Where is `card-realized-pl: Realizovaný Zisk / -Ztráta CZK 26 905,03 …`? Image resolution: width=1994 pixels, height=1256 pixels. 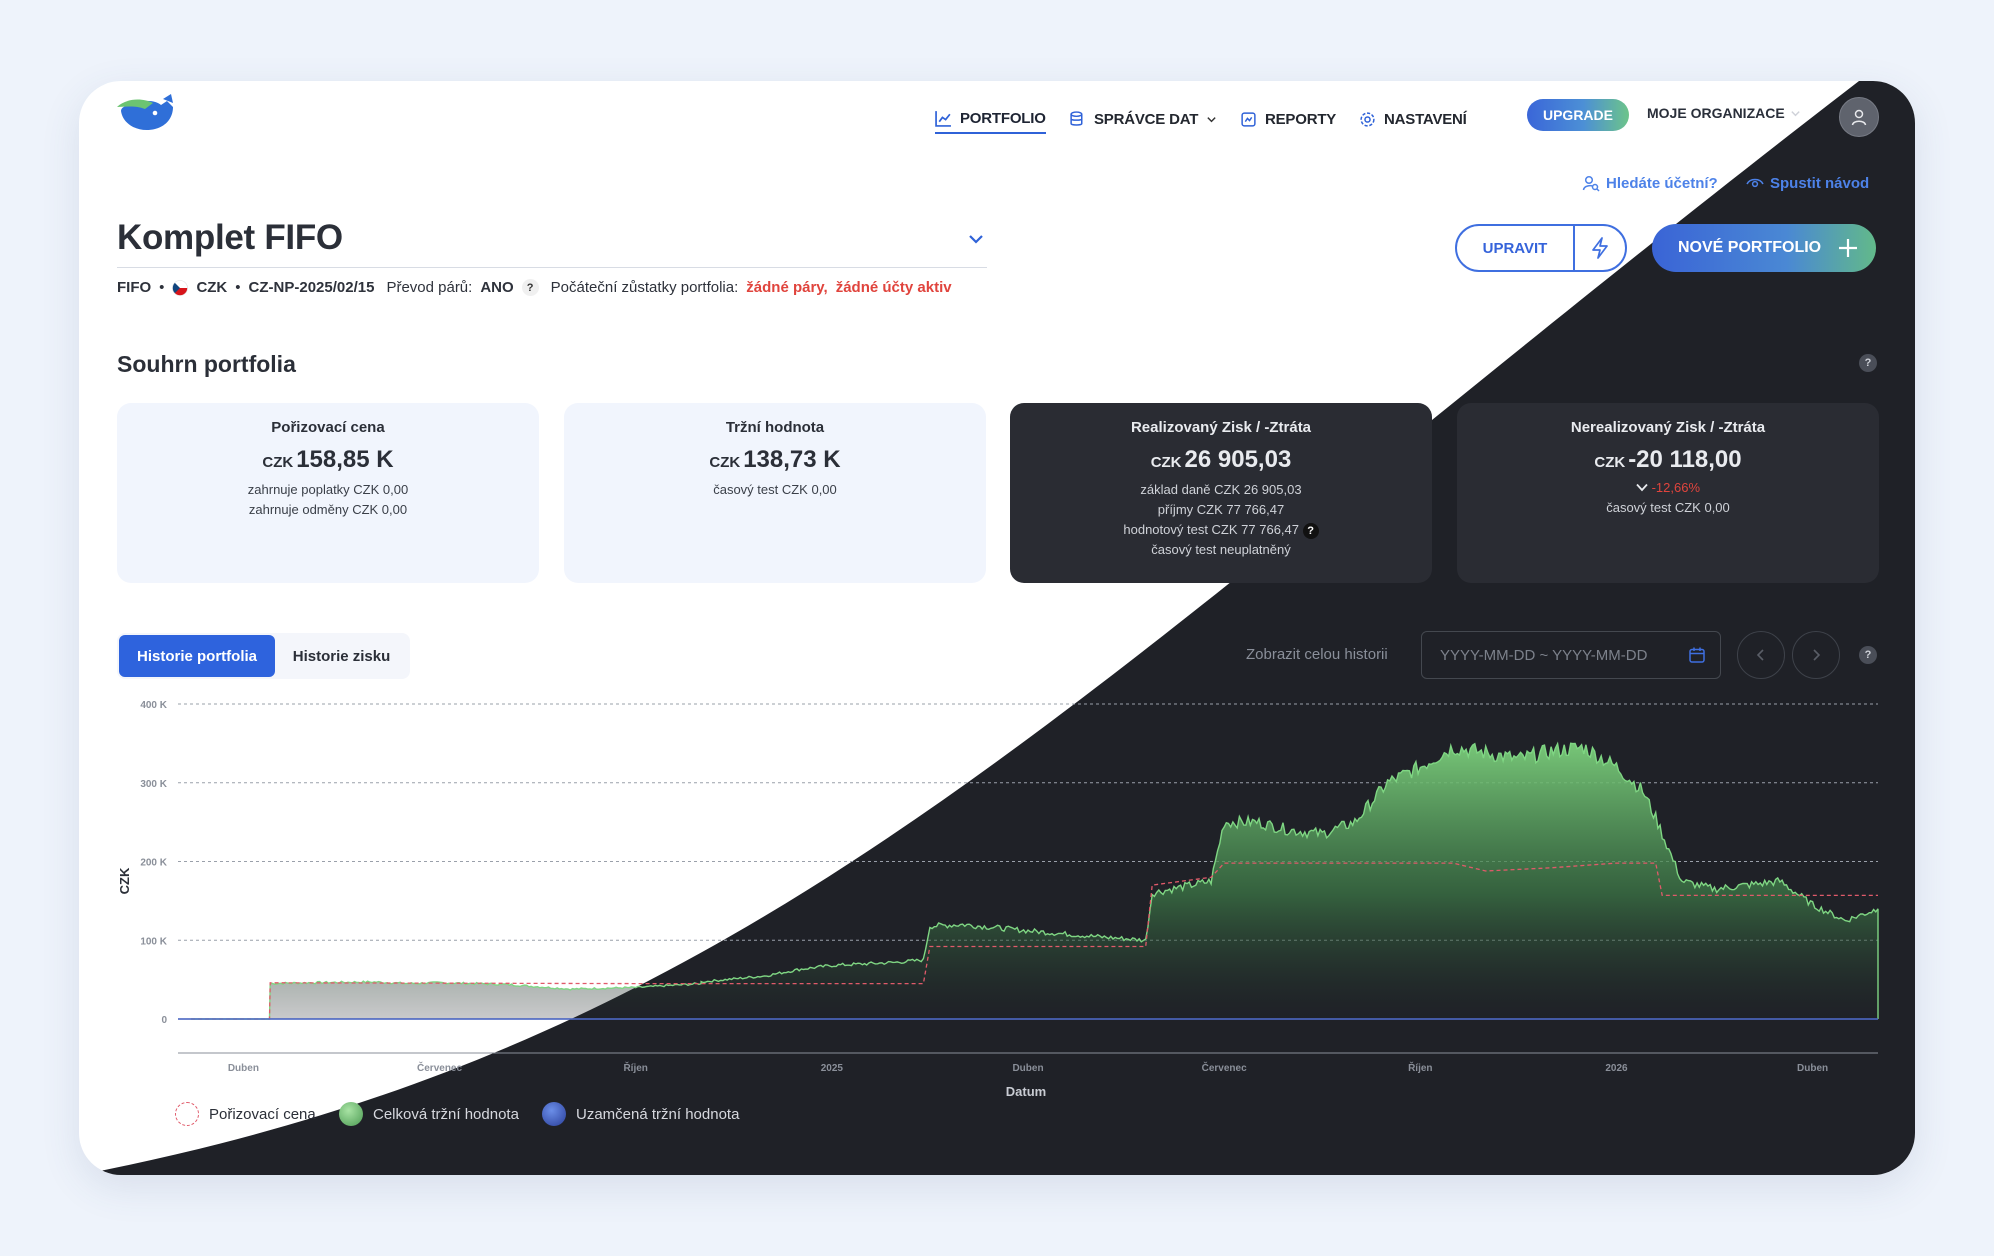
card-realized-pl: Realizovaný Zisk / -Ztráta CZK 26 905,03 … is located at coordinates (1221, 493).